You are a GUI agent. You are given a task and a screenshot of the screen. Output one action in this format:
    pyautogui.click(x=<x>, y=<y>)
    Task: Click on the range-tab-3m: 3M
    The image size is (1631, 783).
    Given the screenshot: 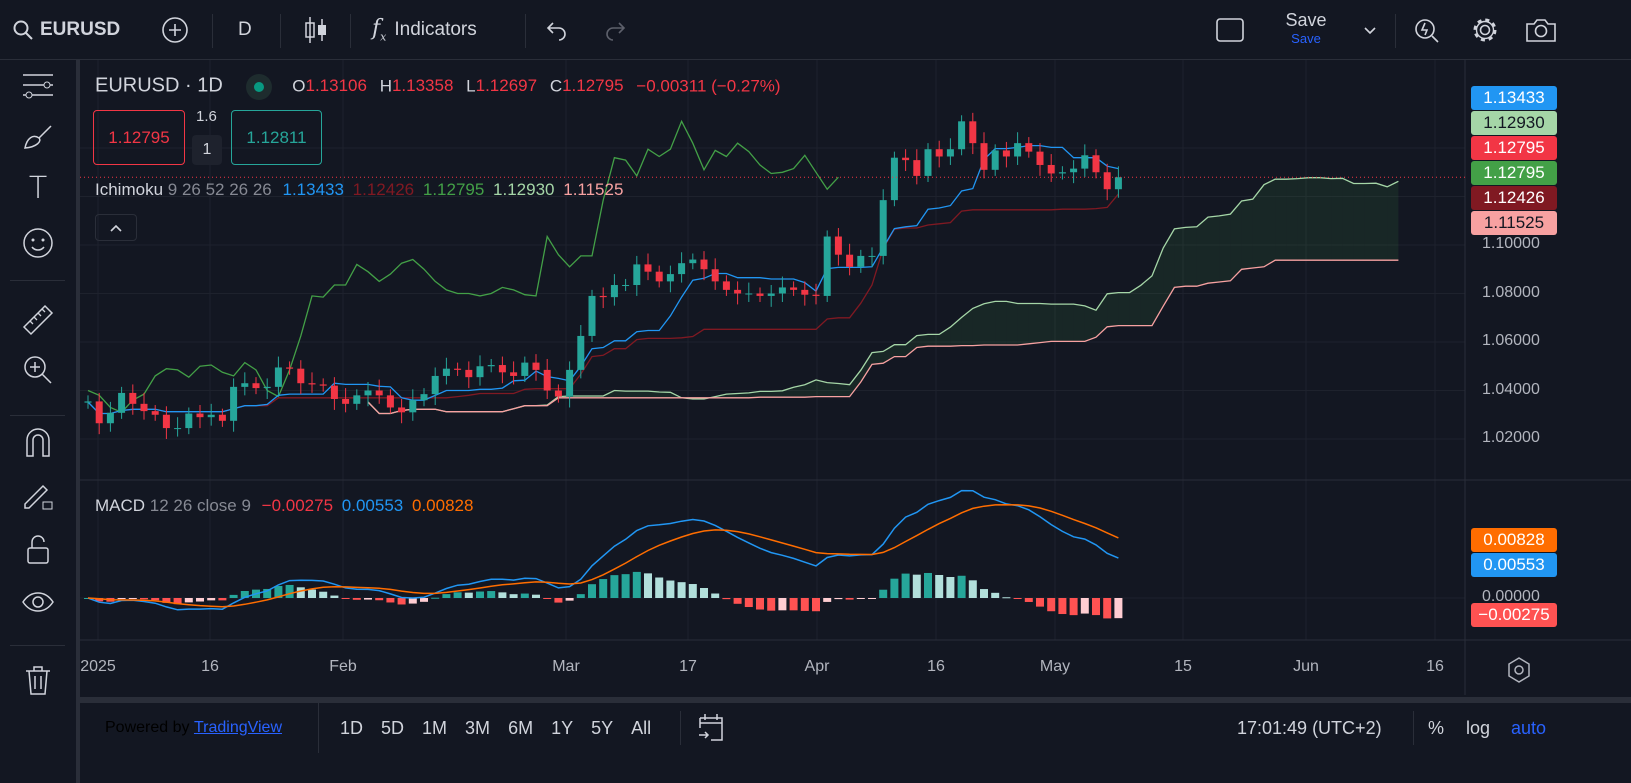 What is the action you would take?
    pyautogui.click(x=478, y=727)
    